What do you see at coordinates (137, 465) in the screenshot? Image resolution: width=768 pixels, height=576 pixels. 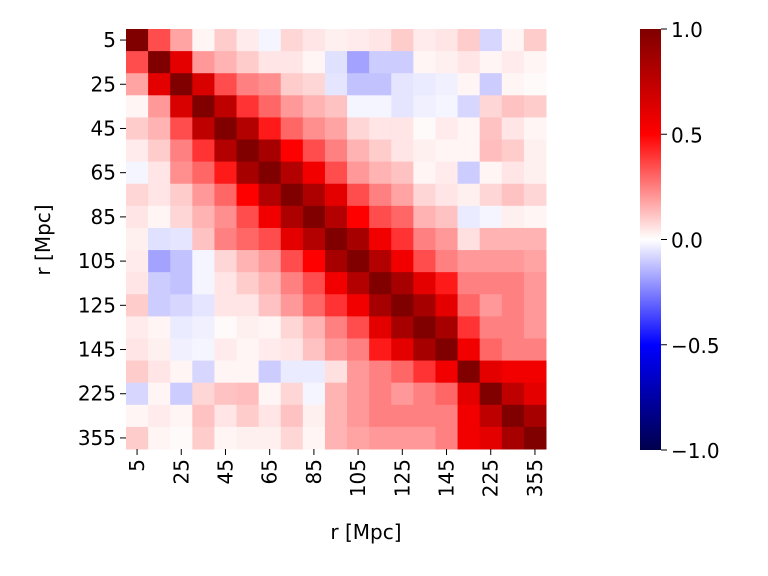 I see `x-tick-label: 5` at bounding box center [137, 465].